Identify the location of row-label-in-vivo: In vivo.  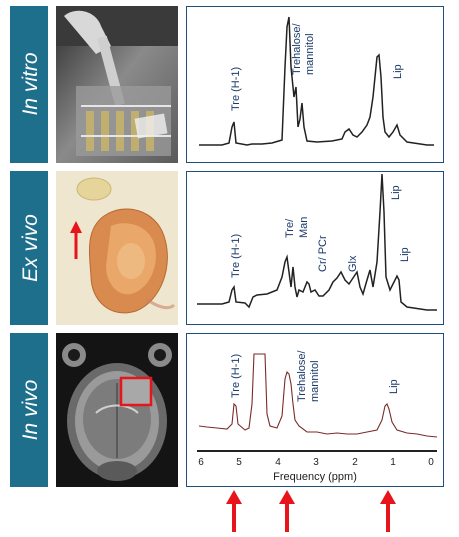
(29, 410).